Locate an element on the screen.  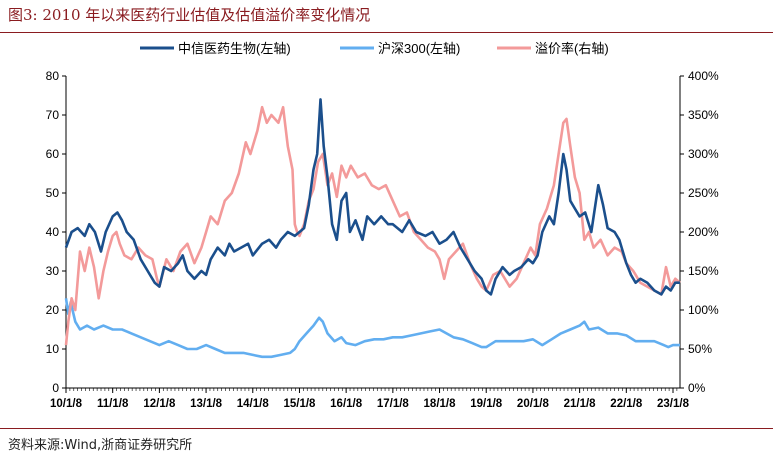
y-left-tick-label: 10 is located at coordinates (53, 349).